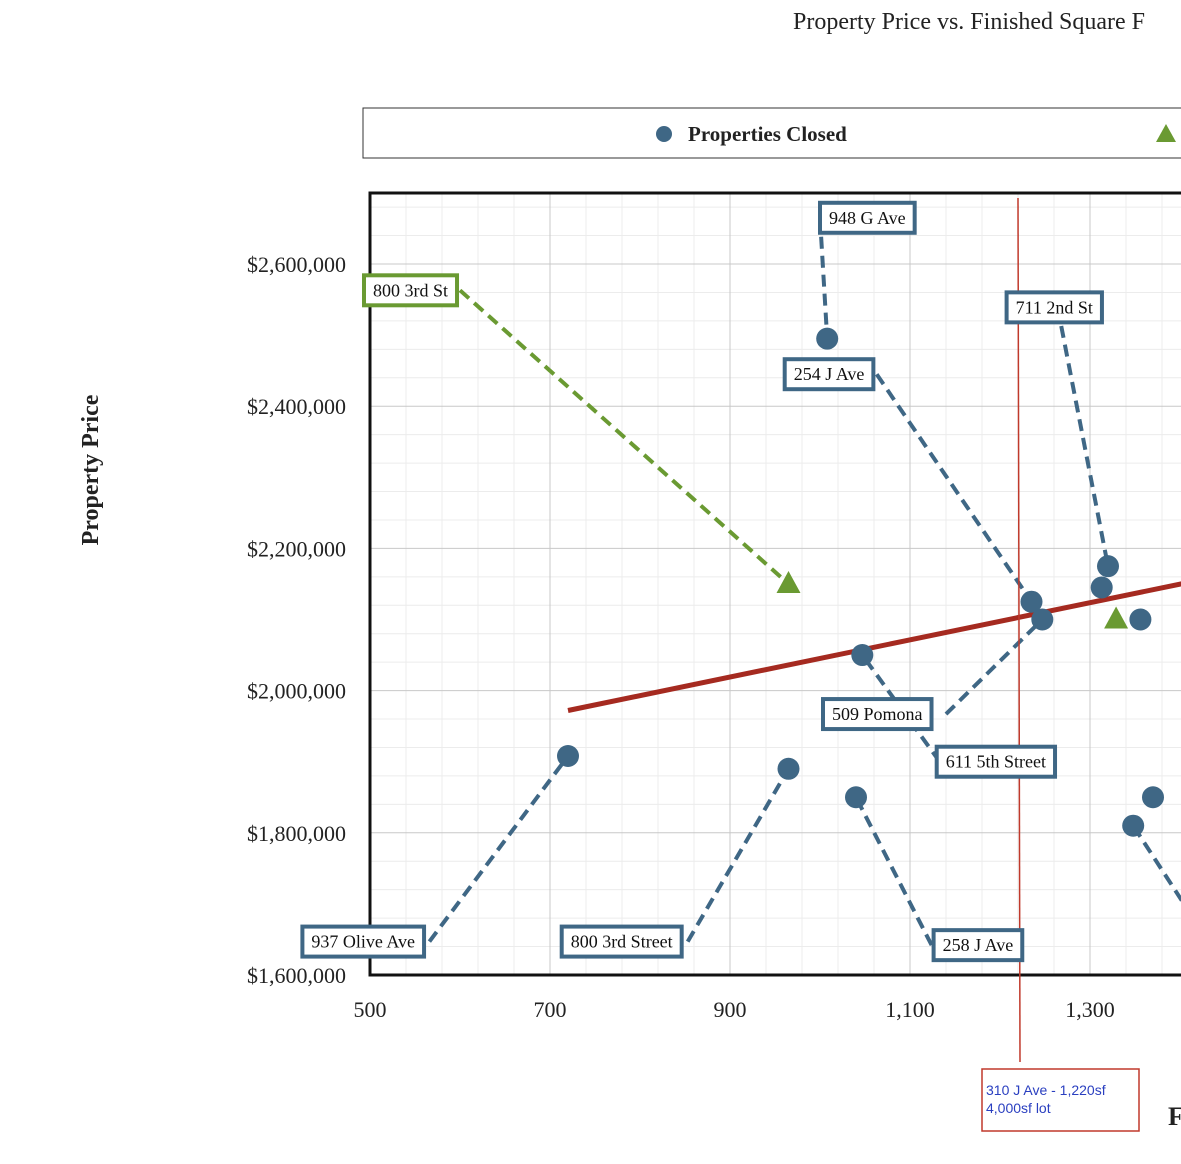 This screenshot has width=1181, height=1164. I want to click on x-tick-label: 500, so click(370, 1009).